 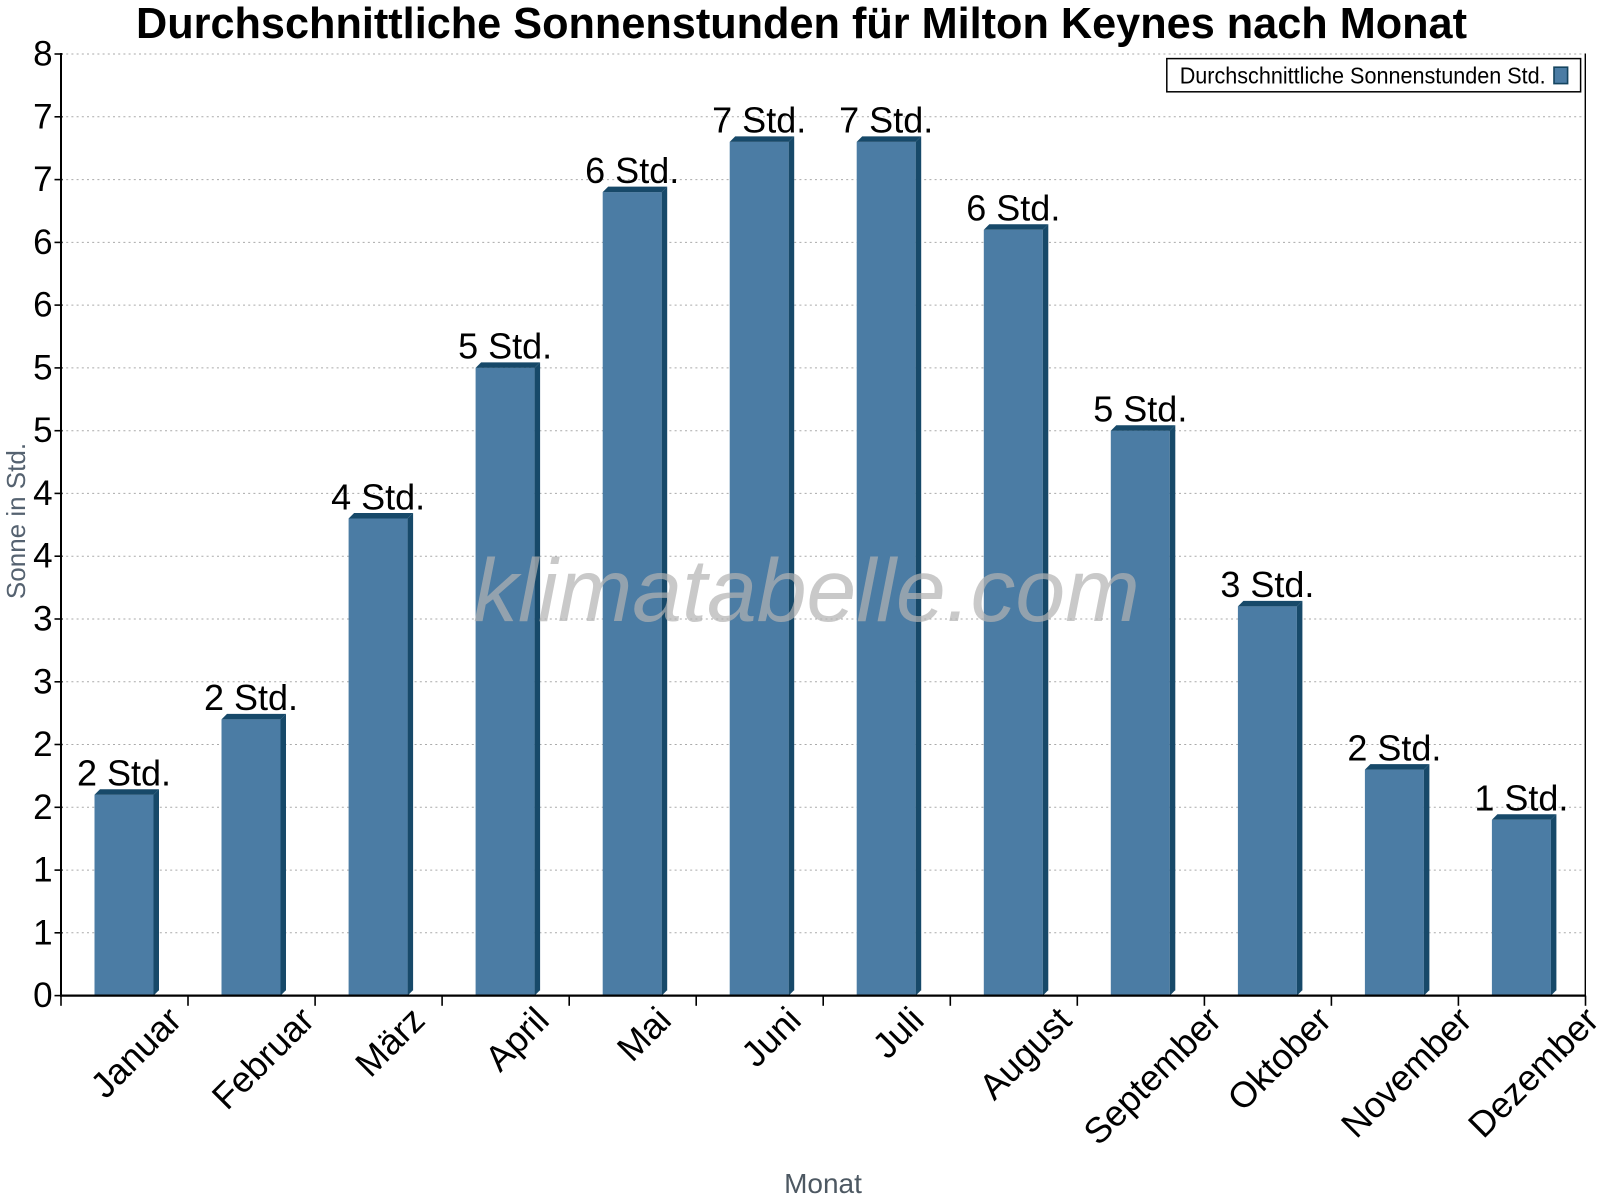 What do you see at coordinates (16, 521) in the screenshot?
I see `svg-text: Sonne in Std.` at bounding box center [16, 521].